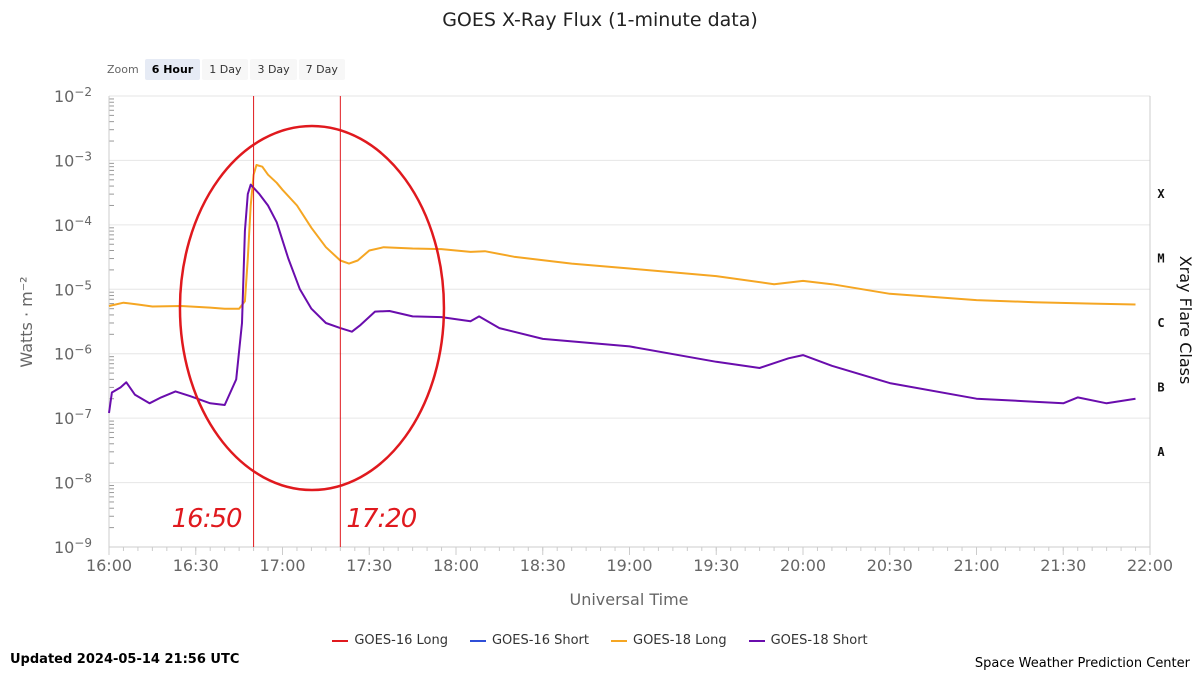 This screenshot has height=675, width=1200. Describe the element at coordinates (125, 659) in the screenshot. I see `updated-timestamp: Updated 2024-05-14 21:56 UTC` at that location.